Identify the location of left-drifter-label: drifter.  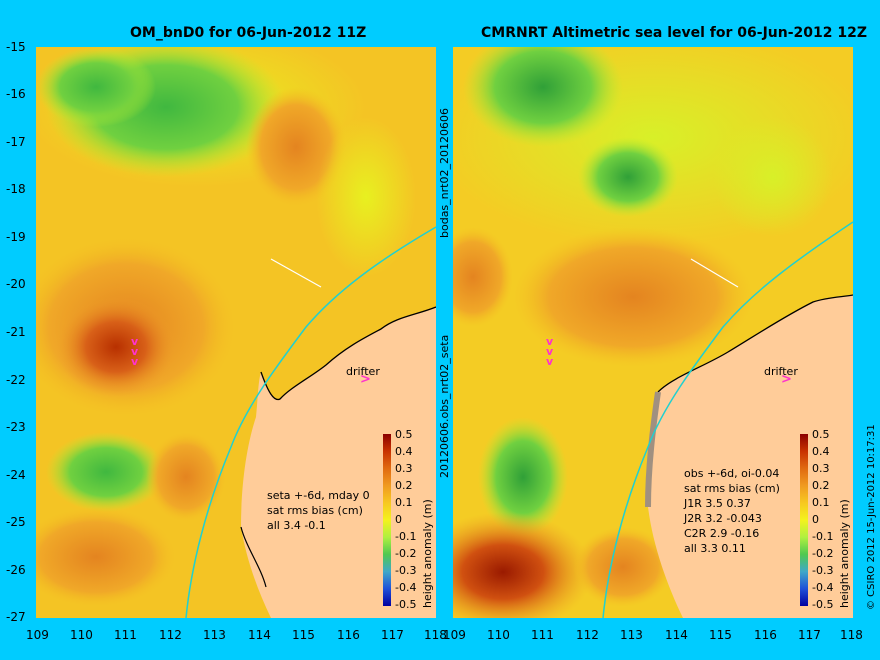
(363, 371).